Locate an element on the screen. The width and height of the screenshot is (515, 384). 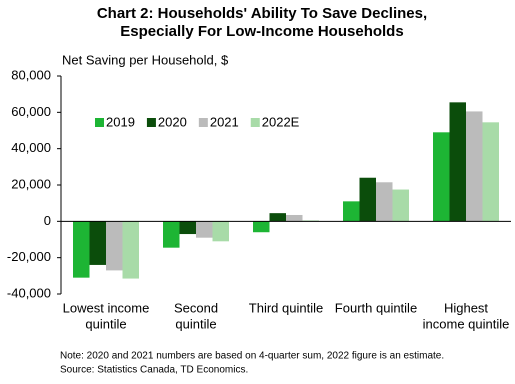
y-tick-label: 20,000 is located at coordinates (31, 183).